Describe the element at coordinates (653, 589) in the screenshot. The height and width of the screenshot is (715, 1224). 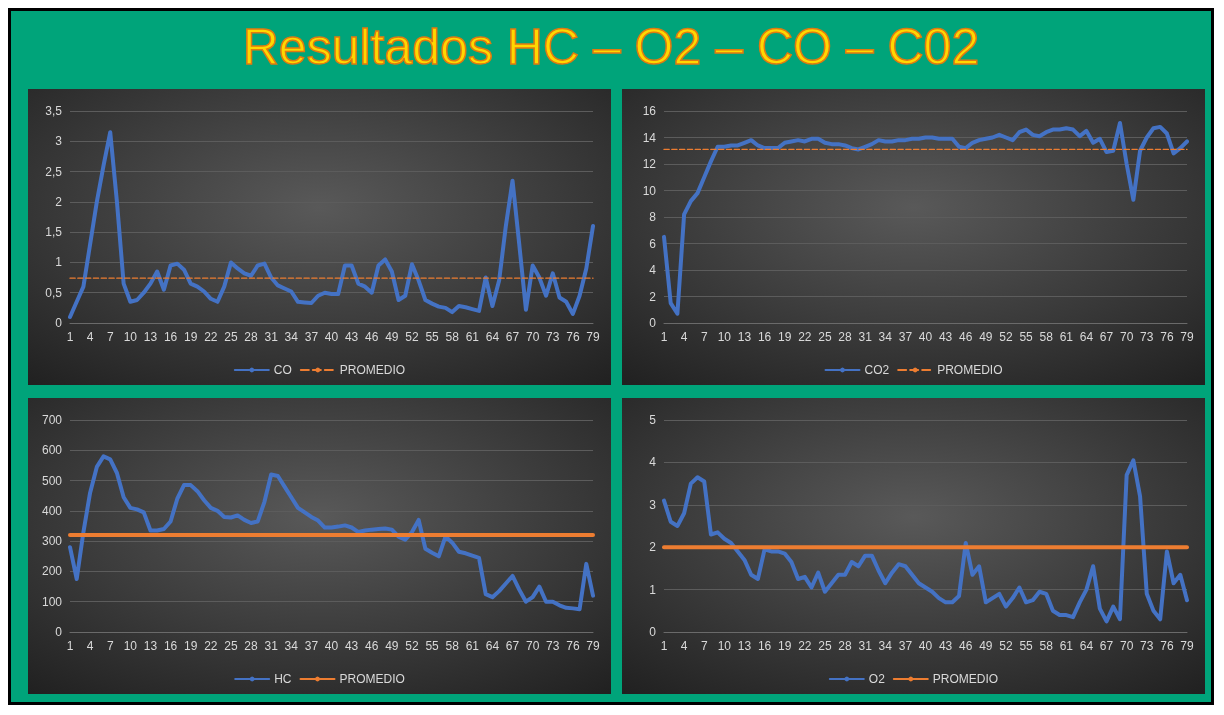
I see `y-tick-label: 1` at that location.